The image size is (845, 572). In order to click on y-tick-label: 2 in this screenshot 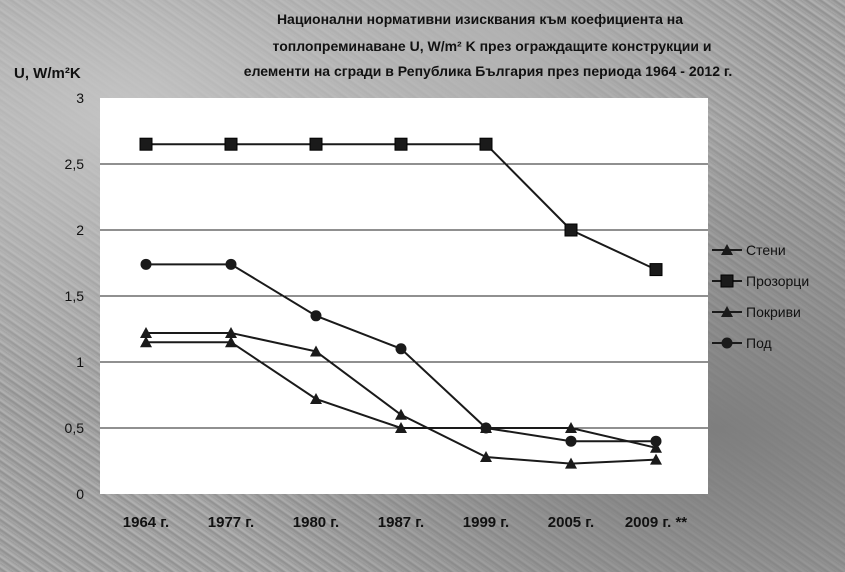, I will do `click(80, 230)`.